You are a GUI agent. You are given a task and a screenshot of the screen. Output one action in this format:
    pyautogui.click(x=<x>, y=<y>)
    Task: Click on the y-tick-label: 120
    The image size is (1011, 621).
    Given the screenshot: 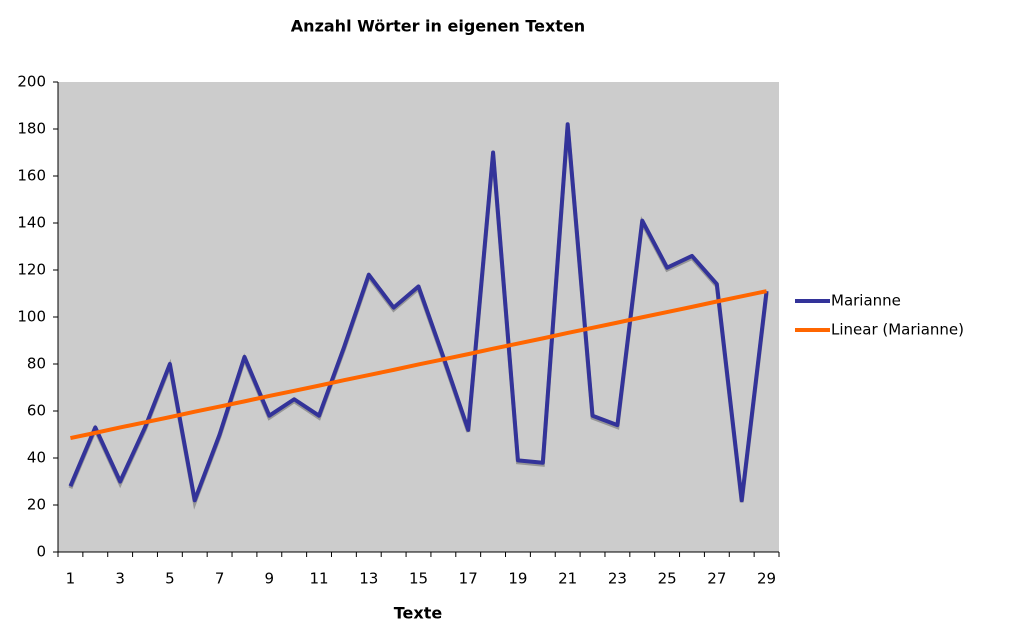 What is the action you would take?
    pyautogui.click(x=31, y=270)
    